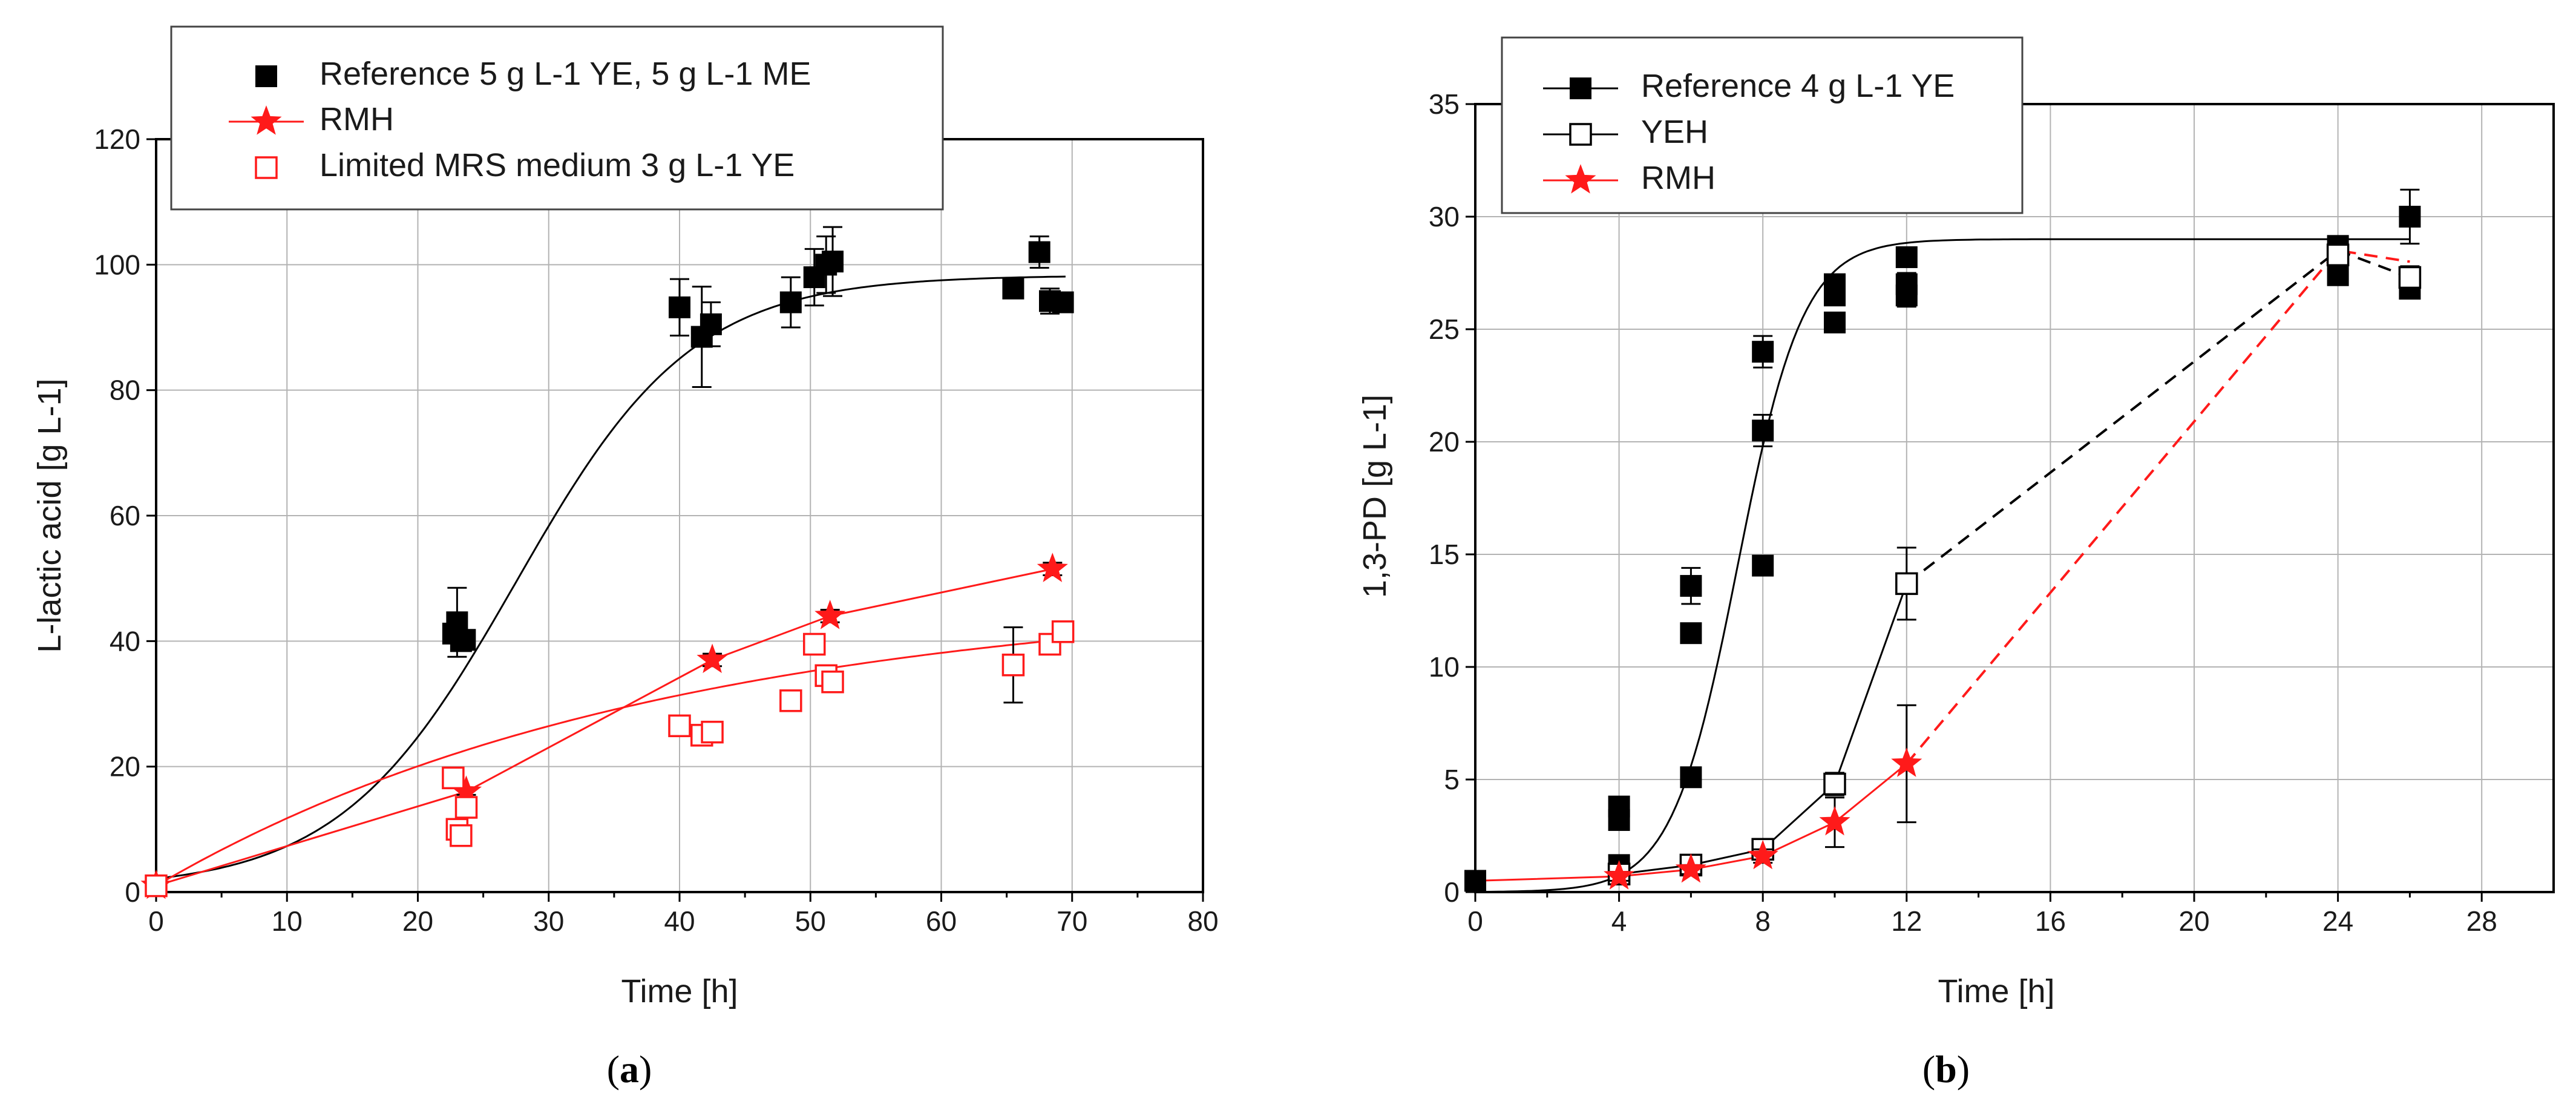  I want to click on chart-b-xtick-label: 24, so click(2337, 921).